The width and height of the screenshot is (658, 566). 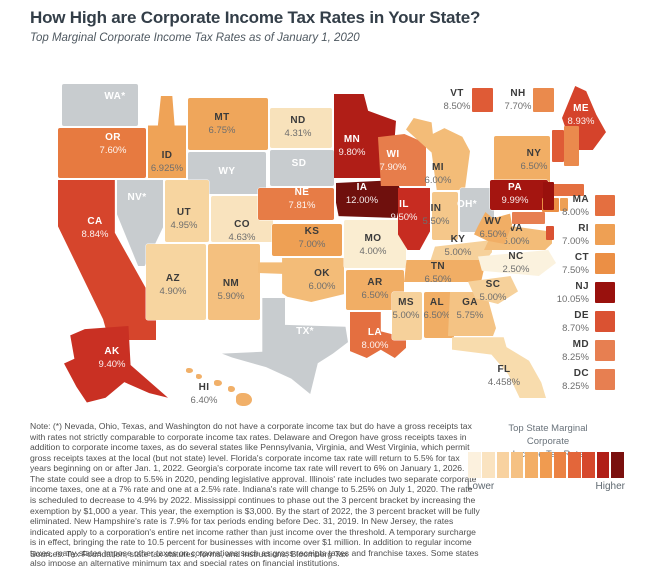 What do you see at coordinates (605, 234) in the screenshot?
I see `callout-swatch-ri` at bounding box center [605, 234].